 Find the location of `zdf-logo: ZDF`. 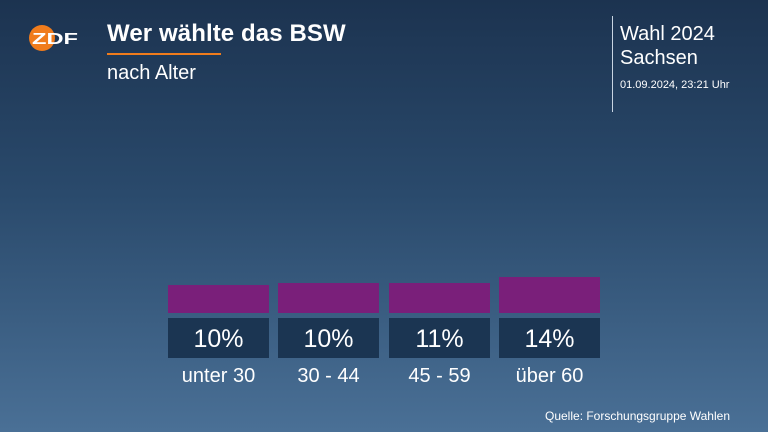

zdf-logo: ZDF is located at coordinates (53, 38).